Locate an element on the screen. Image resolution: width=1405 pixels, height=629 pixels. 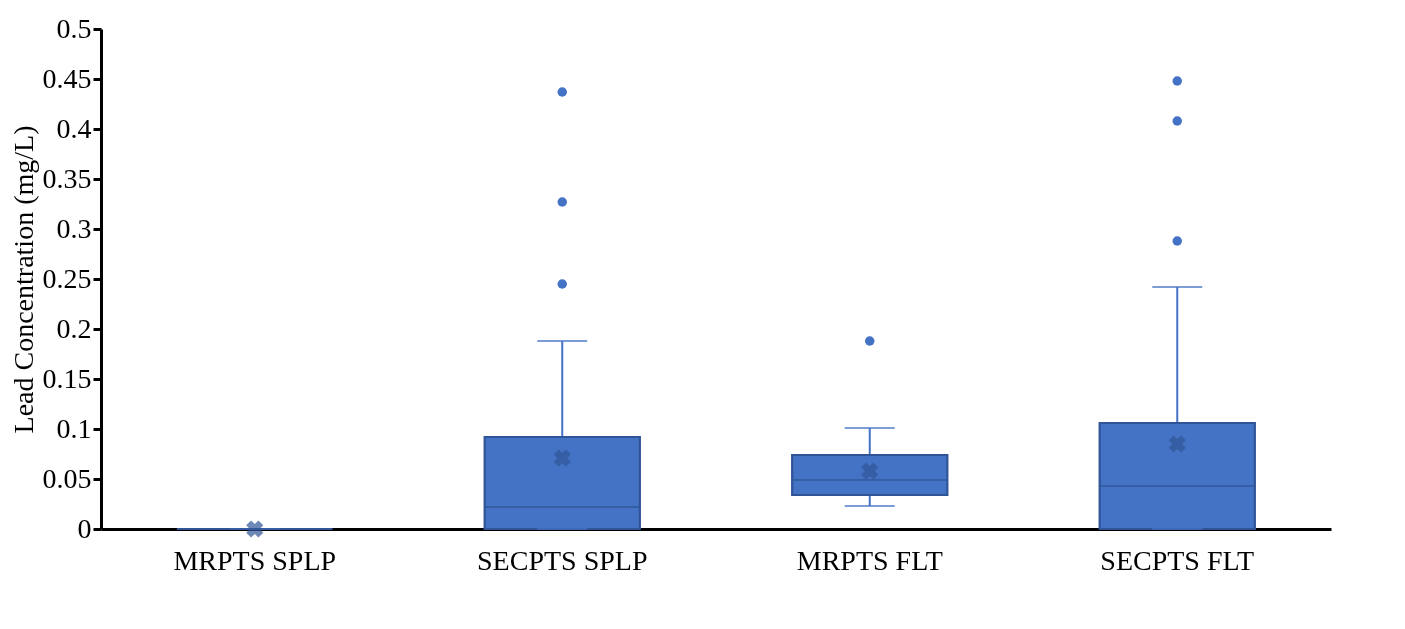
x-tick-label: MRPTS SPLP is located at coordinates (255, 560).